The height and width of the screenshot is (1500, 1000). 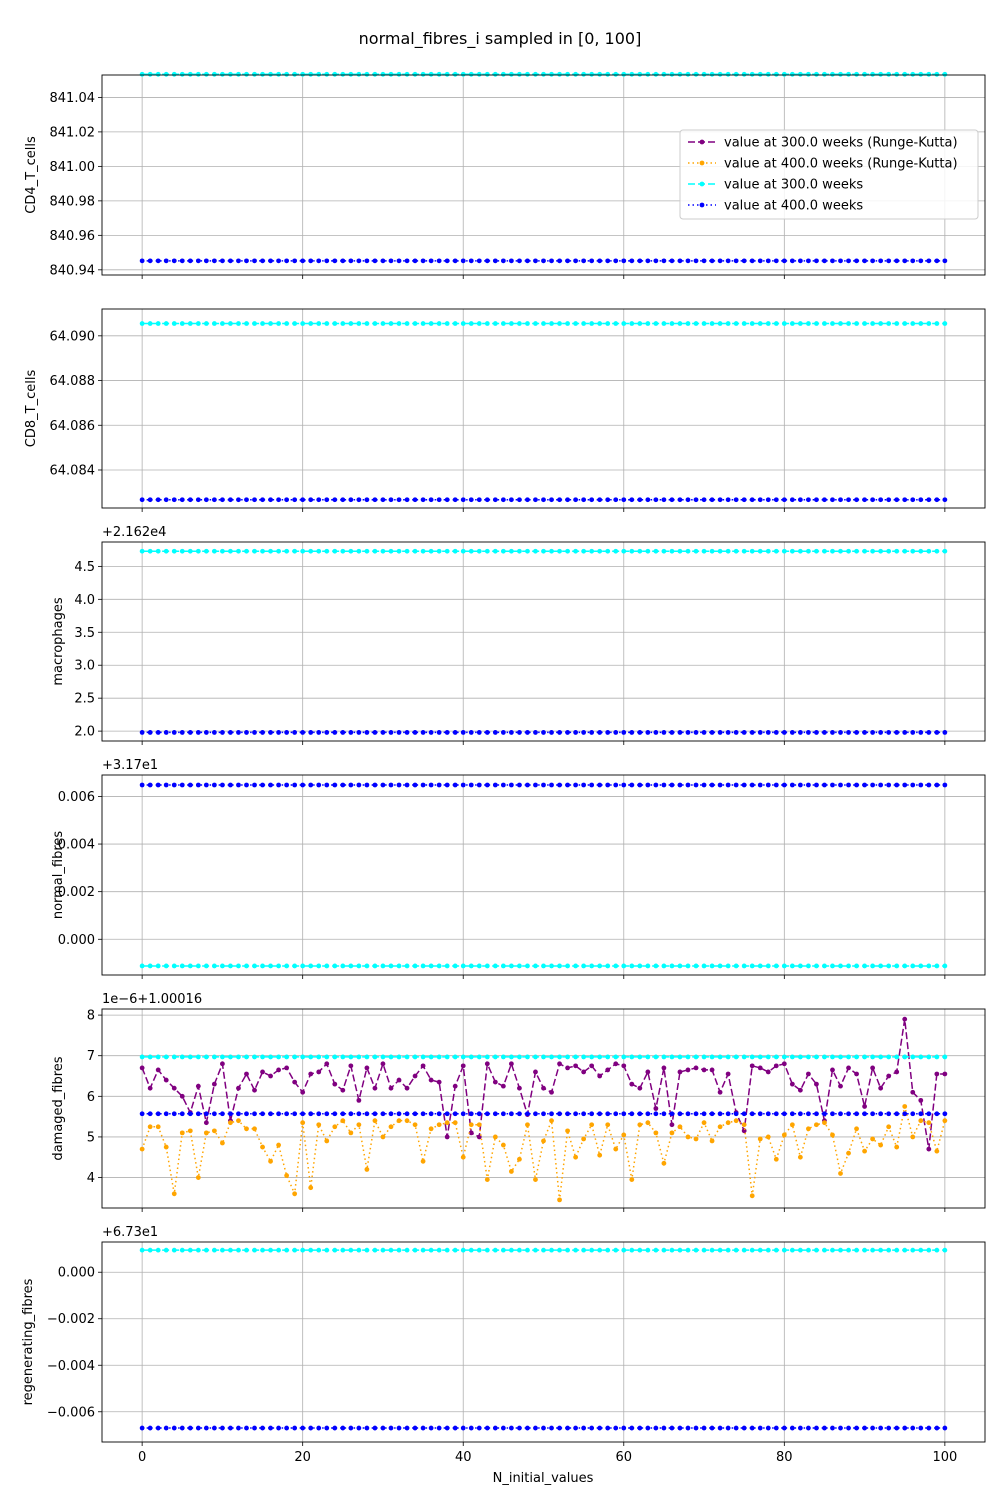 I want to click on y-tick-label: 3.5, so click(x=84, y=633).